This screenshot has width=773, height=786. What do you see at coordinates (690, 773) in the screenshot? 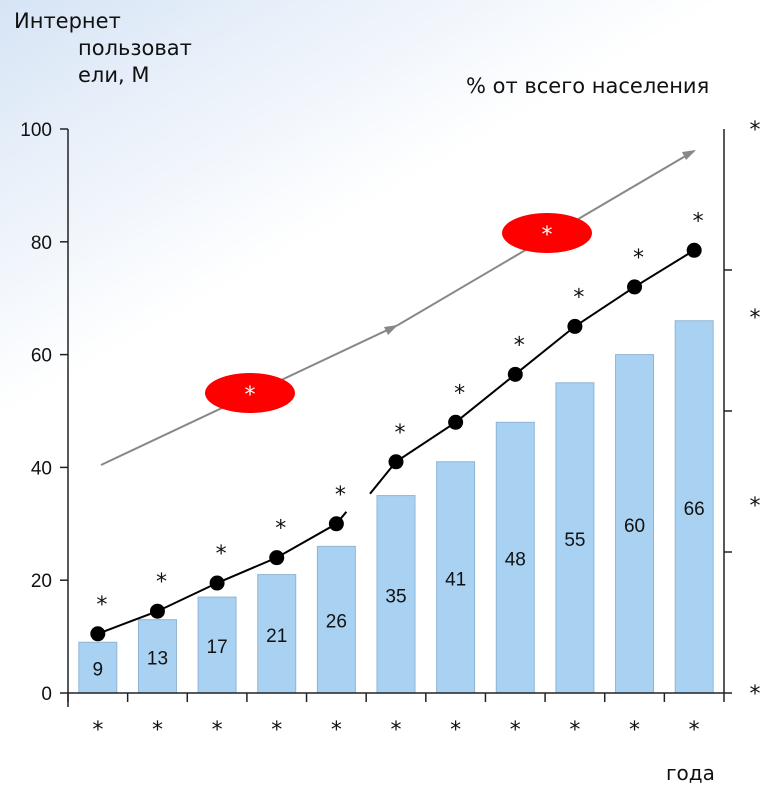
I see `x-axis-label: года` at bounding box center [690, 773].